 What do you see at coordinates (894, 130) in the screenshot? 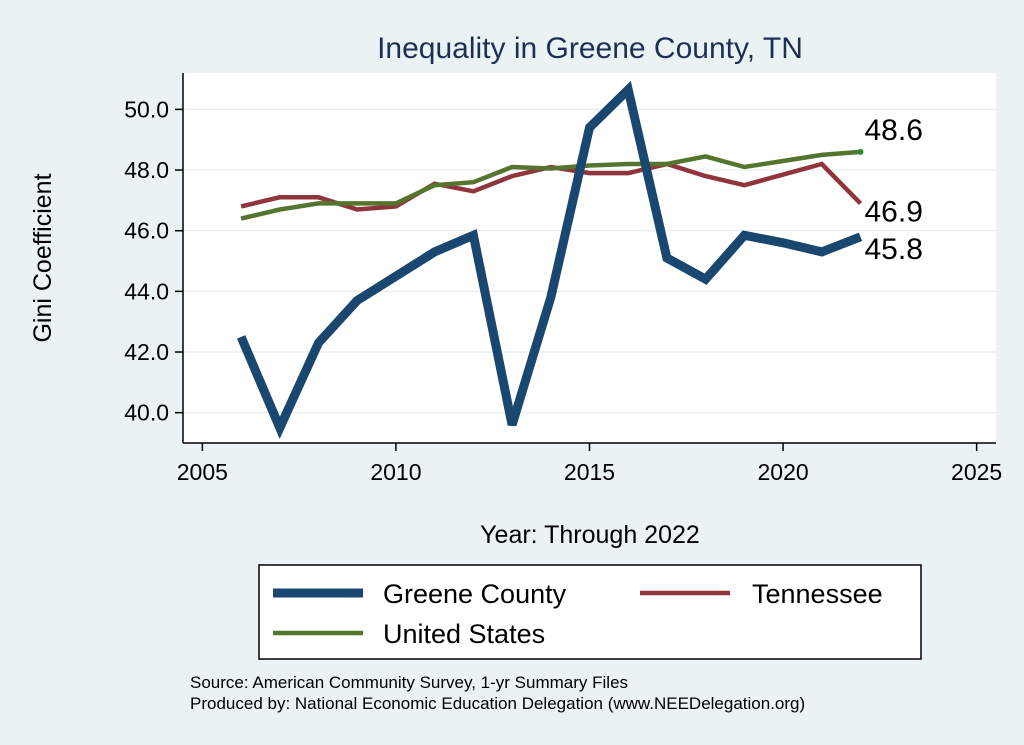
I see `end-label-united-states: 48.6` at bounding box center [894, 130].